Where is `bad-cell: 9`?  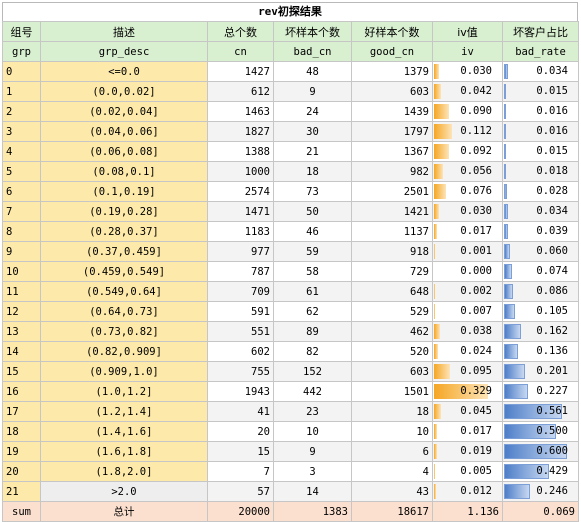 bad-cell: 9 is located at coordinates (313, 92).